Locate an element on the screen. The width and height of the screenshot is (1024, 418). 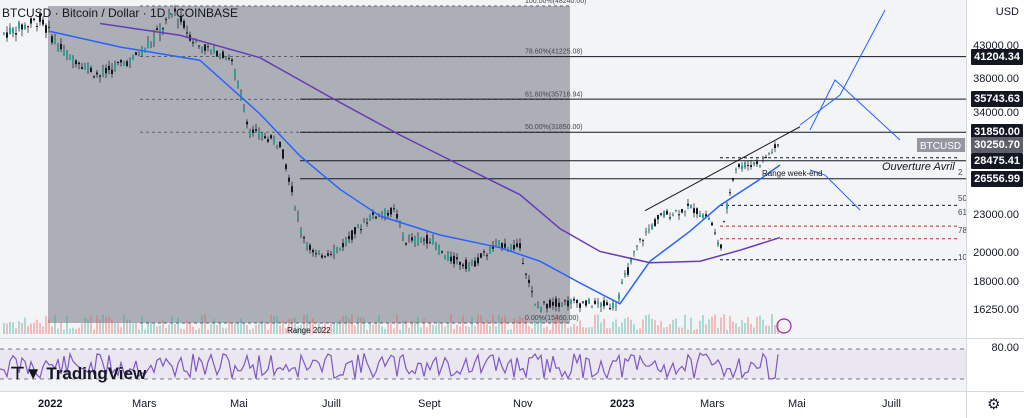
currency-label: USD is located at coordinates (1007, 12).